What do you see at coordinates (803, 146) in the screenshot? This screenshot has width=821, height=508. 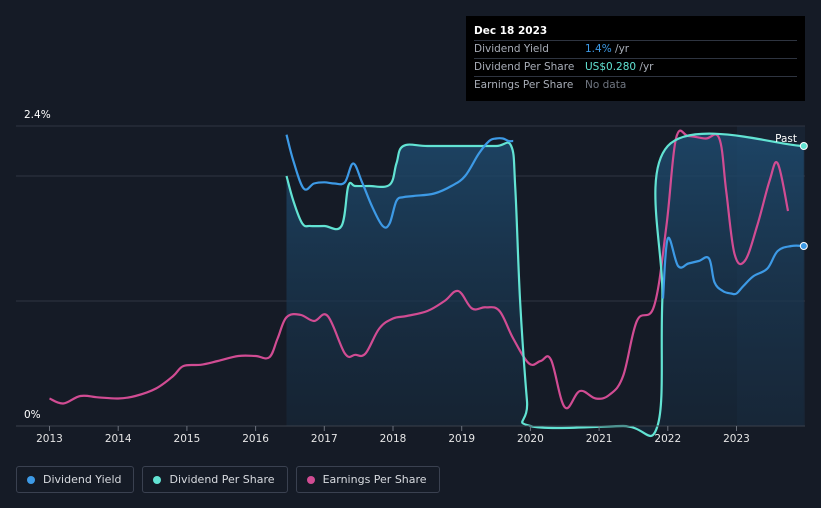 I see `dps-end-marker` at bounding box center [803, 146].